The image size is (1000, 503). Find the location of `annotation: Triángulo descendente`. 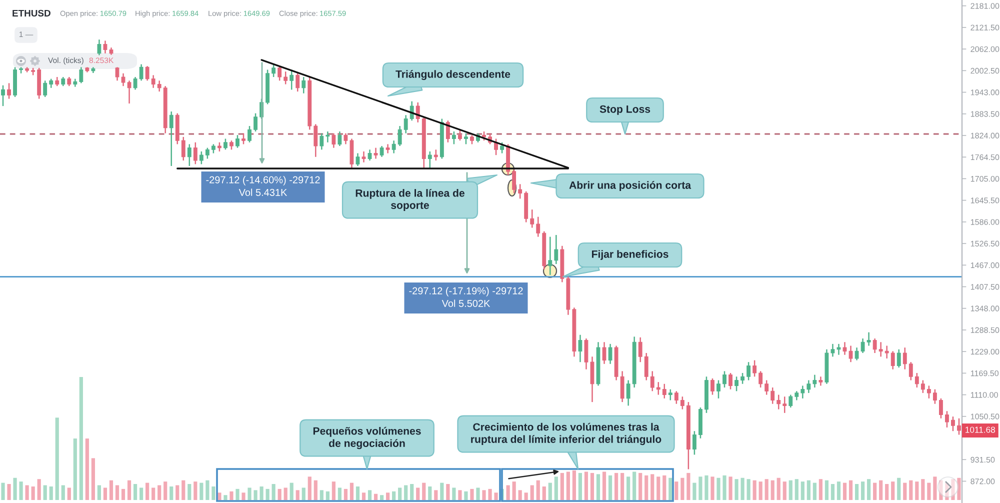

annotation: Triángulo descendente is located at coordinates (453, 75).